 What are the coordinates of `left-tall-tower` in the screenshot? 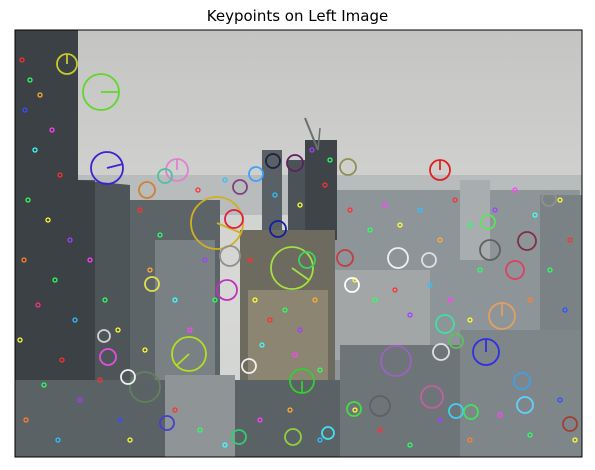 It's located at (55, 243).